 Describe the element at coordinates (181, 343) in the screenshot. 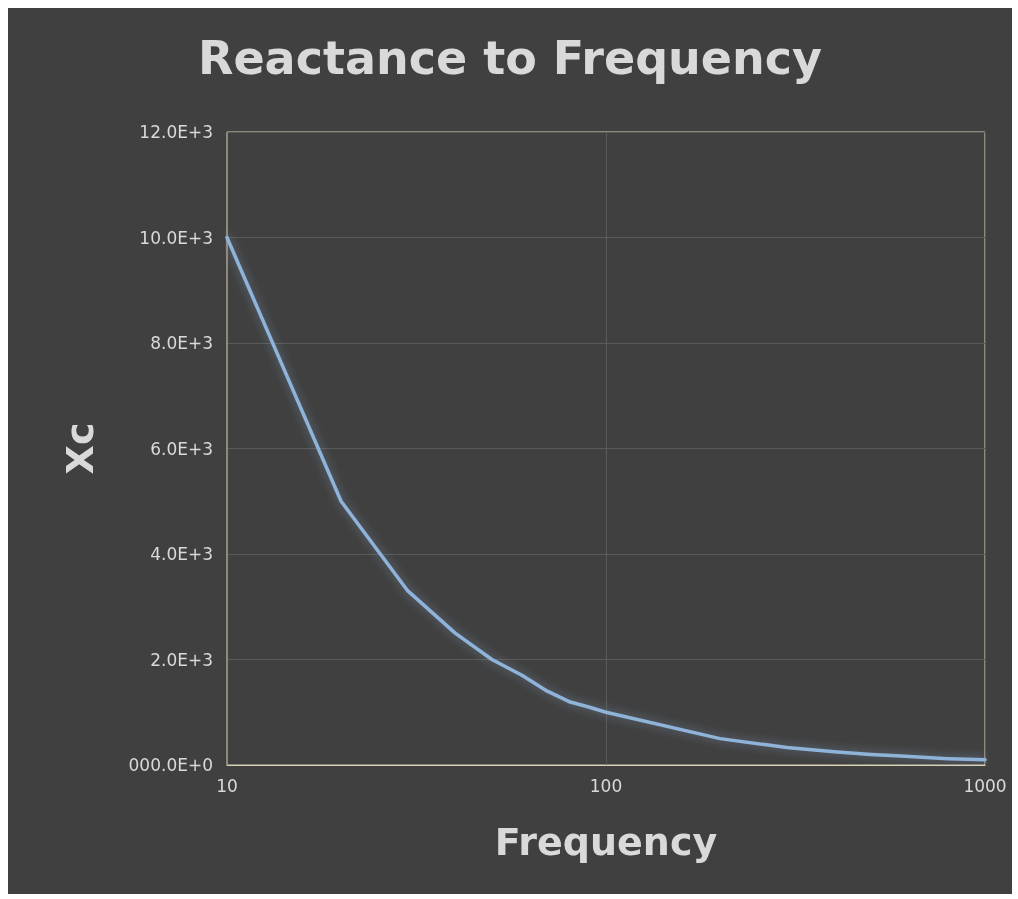

I see `y-tick-label: 8.0E+3` at that location.